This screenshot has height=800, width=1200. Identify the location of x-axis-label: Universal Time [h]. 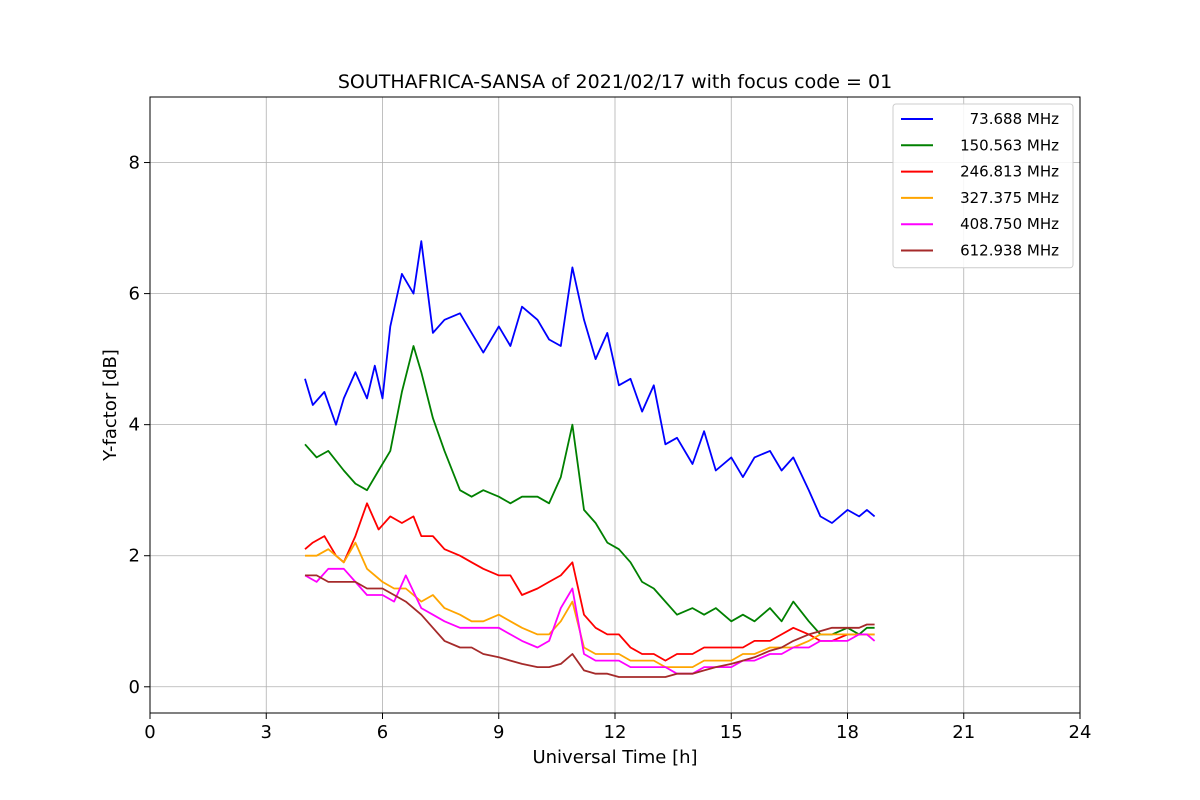
(614, 757).